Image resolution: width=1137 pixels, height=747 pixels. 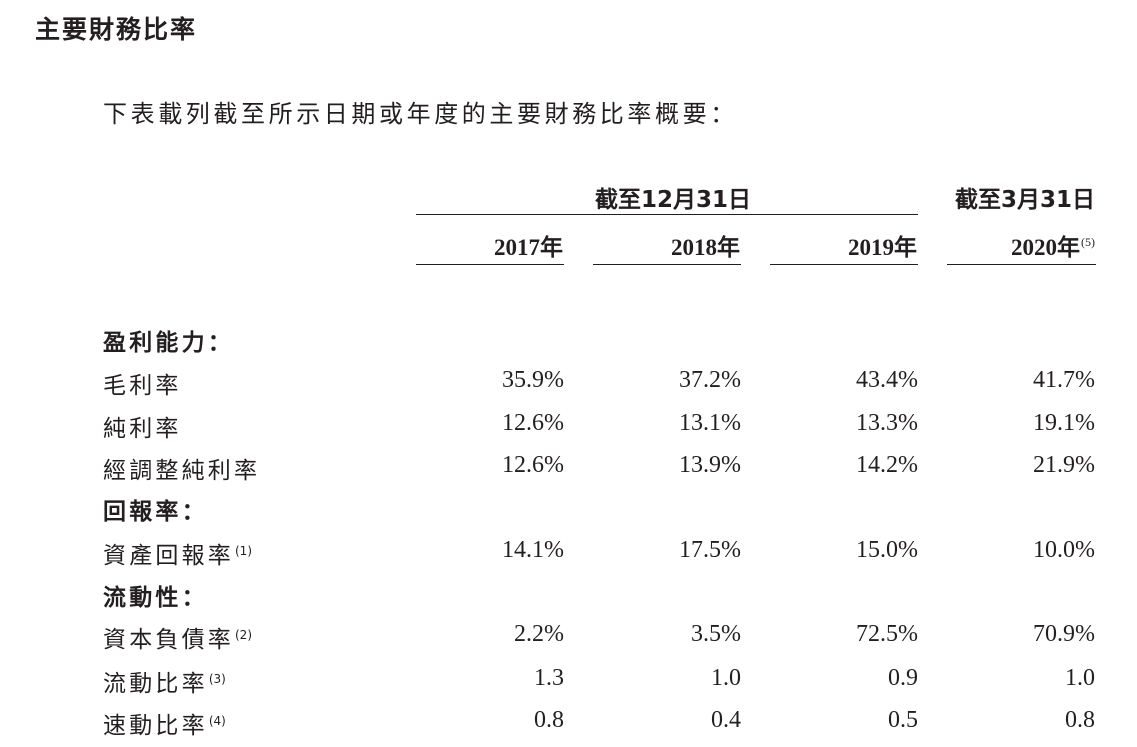 What do you see at coordinates (726, 720) in the screenshot?
I see `table-cell: 0.4` at bounding box center [726, 720].